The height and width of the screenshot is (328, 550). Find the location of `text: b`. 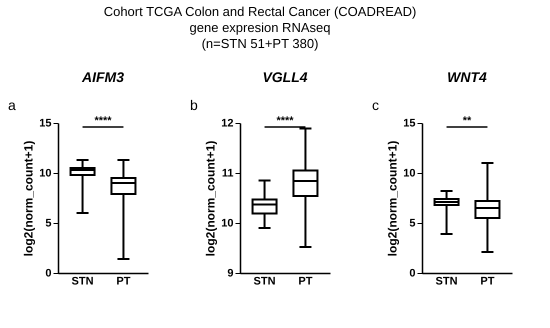

text: b is located at coordinates (194, 105).